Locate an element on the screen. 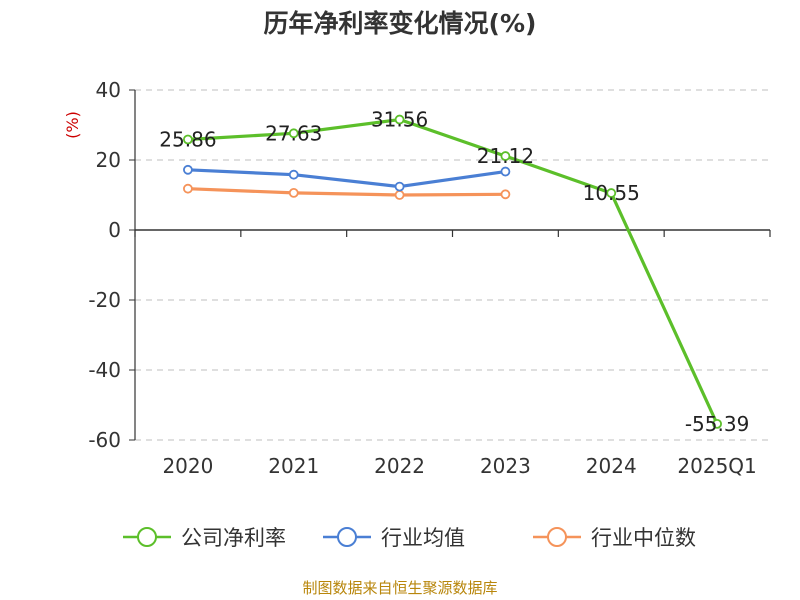 This screenshot has width=800, height=600. x-tick-label: 2022 is located at coordinates (399, 466).